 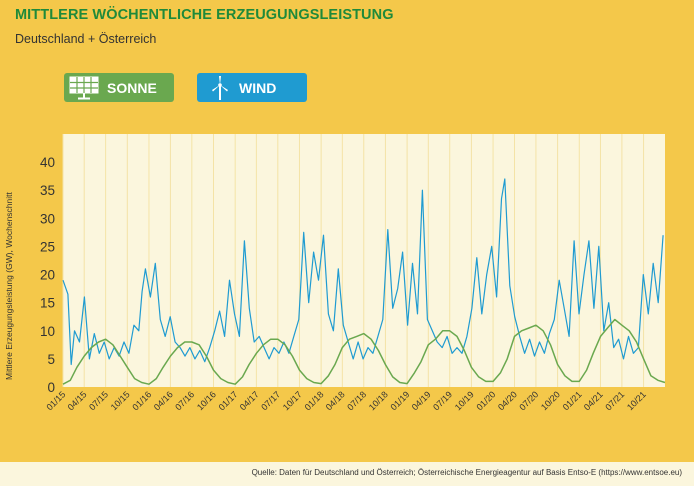 I want to click on x-tick-label: 04/19, so click(x=421, y=400).